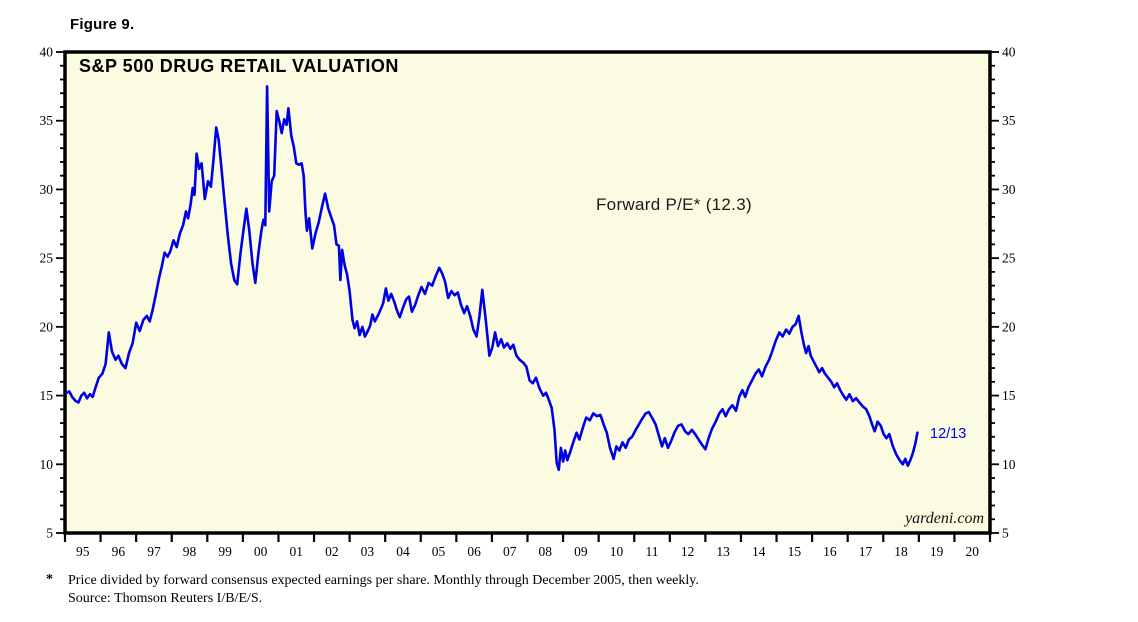  What do you see at coordinates (49, 579) in the screenshot?
I see `footnote-marker: *` at bounding box center [49, 579].